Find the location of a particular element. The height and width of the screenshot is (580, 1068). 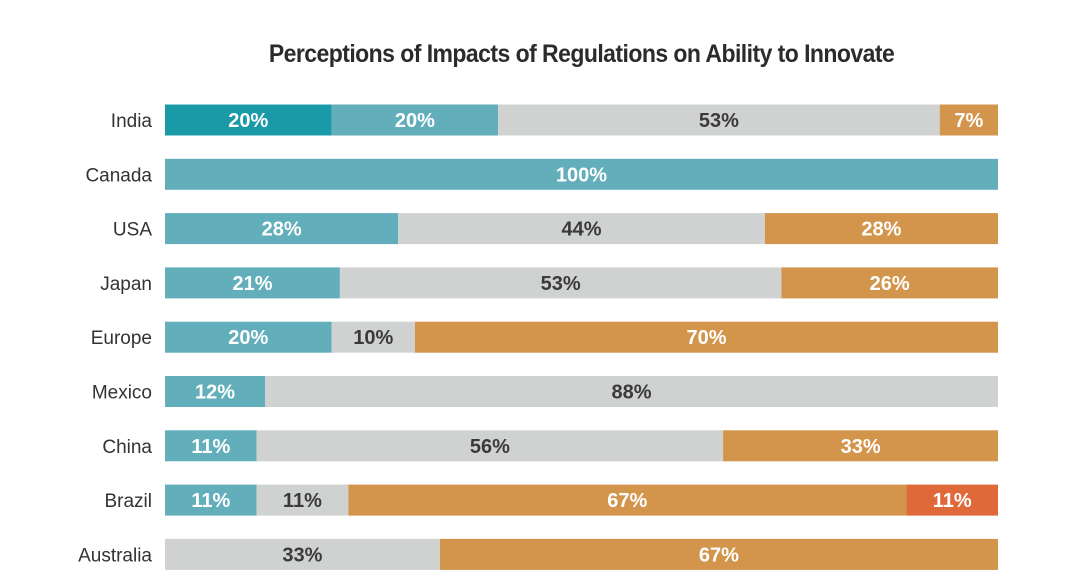

data-label-mexico-2: 88% is located at coordinates (631, 393).